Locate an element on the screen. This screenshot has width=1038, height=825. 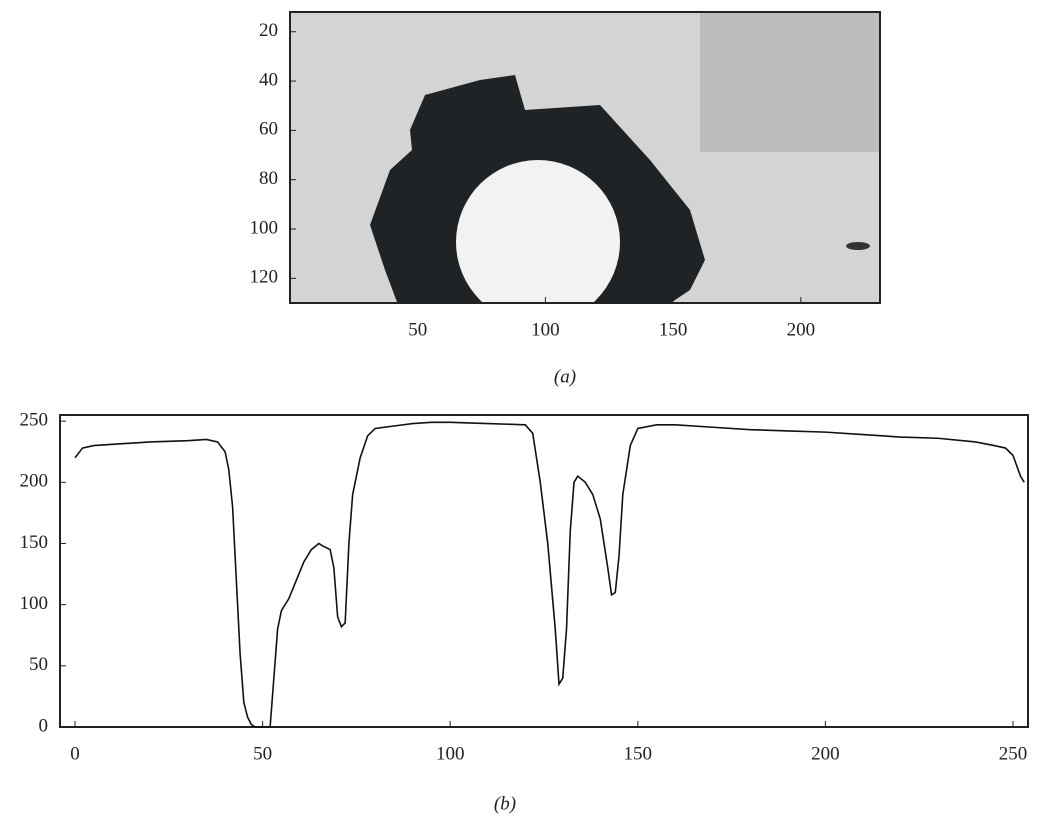
y-tick-label: 20 is located at coordinates (268, 30).